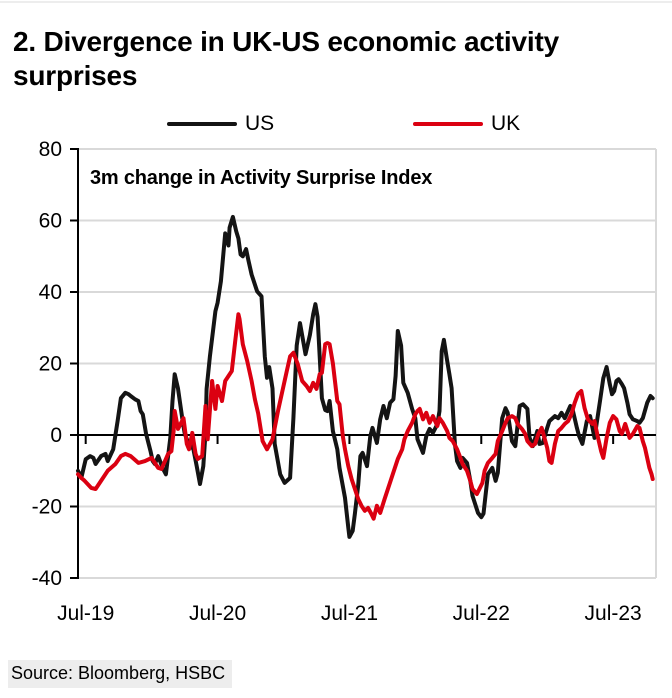  I want to click on y-tick-label--20: -20, so click(47, 507).